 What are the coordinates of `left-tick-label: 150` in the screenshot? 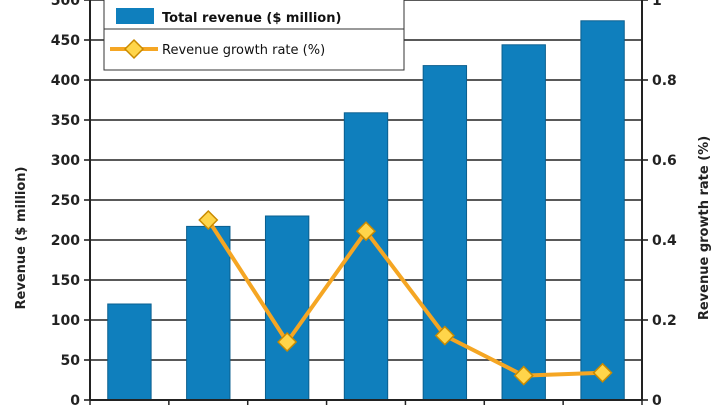 It's located at (65, 281).